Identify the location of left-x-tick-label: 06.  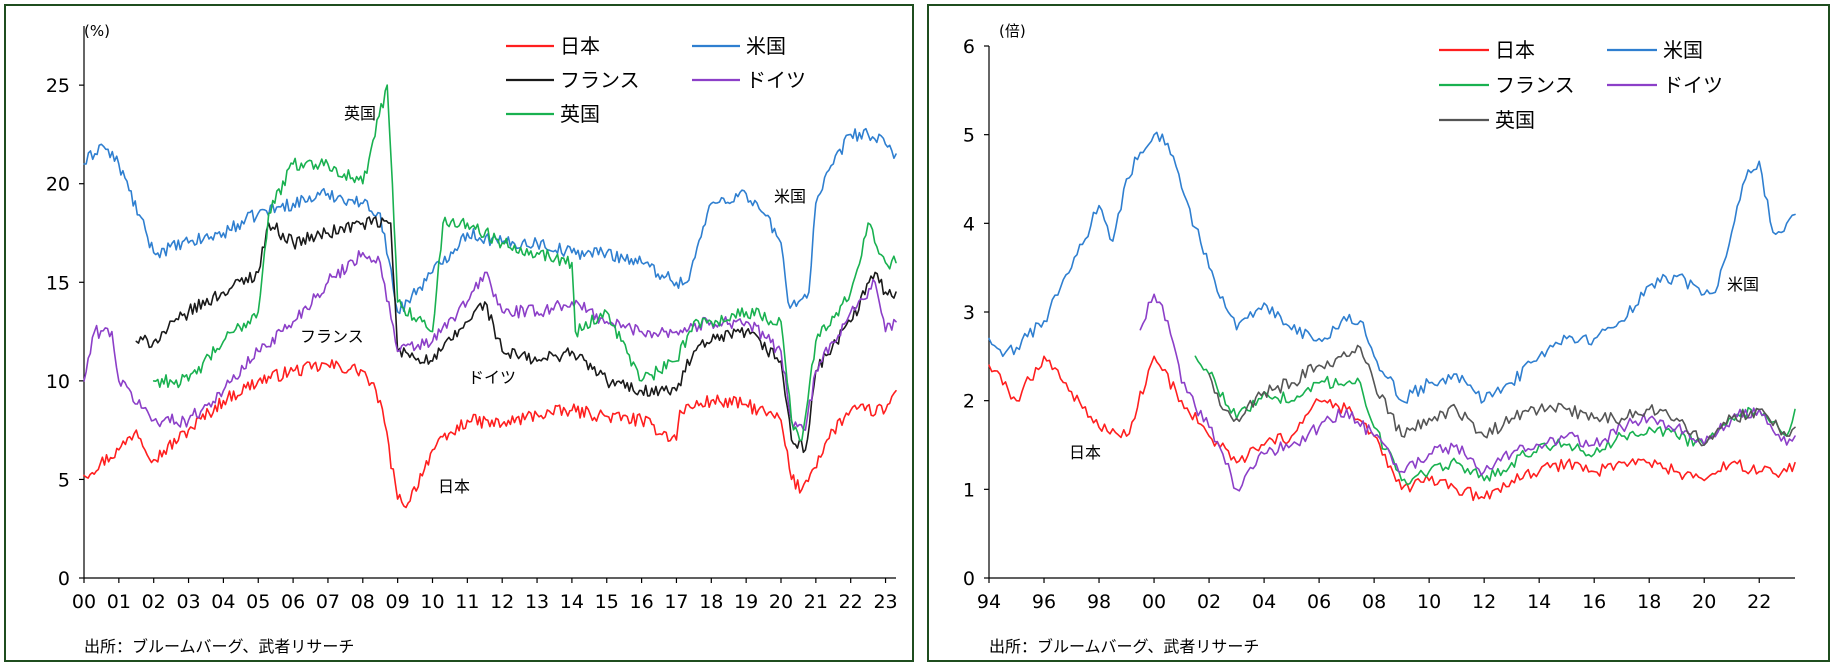
(293, 602).